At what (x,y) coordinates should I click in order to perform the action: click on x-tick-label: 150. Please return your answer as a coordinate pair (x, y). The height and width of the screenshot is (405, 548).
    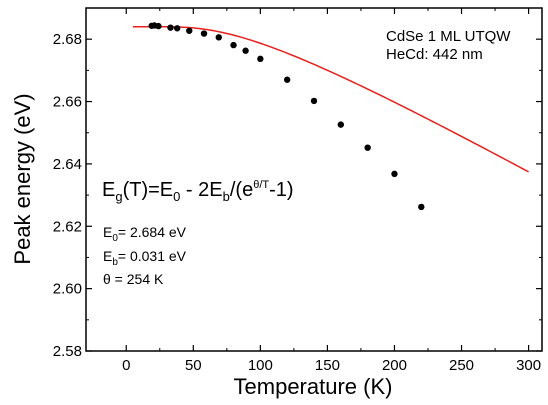
    Looking at the image, I should click on (327, 365).